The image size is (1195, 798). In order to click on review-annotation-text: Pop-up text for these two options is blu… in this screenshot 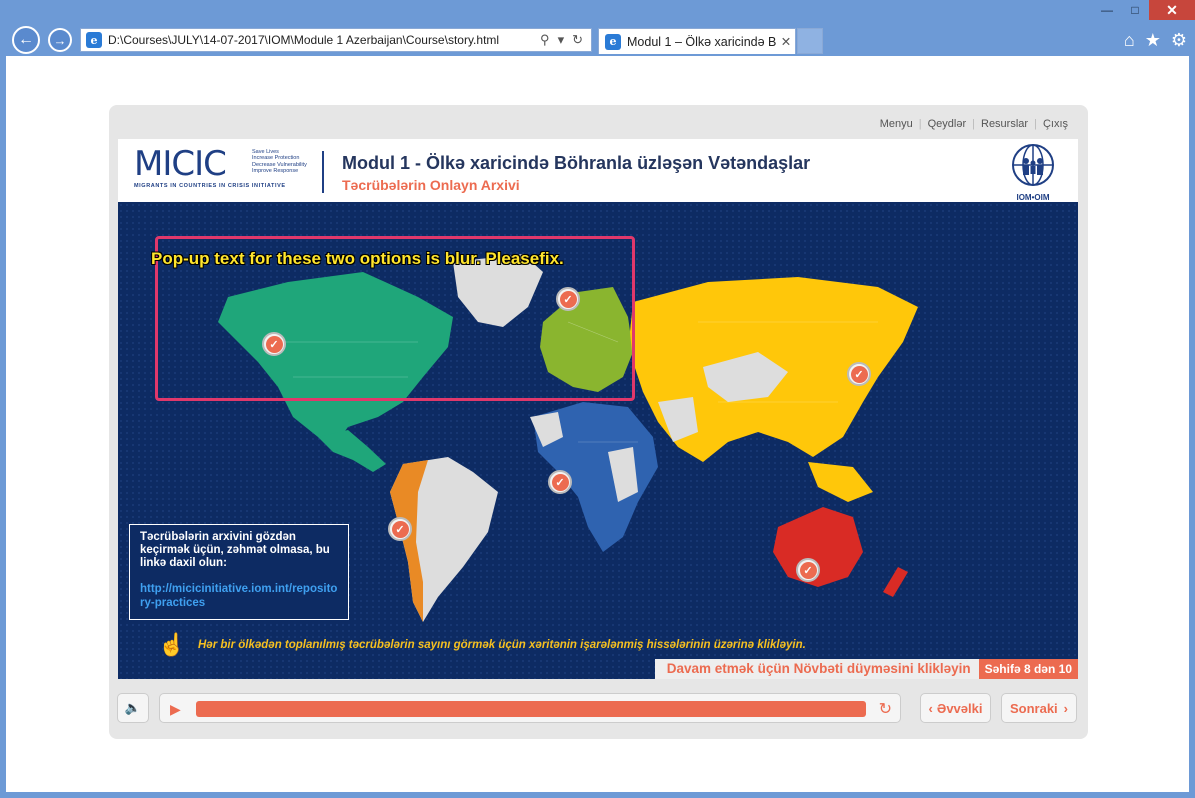, I will do `click(357, 258)`.